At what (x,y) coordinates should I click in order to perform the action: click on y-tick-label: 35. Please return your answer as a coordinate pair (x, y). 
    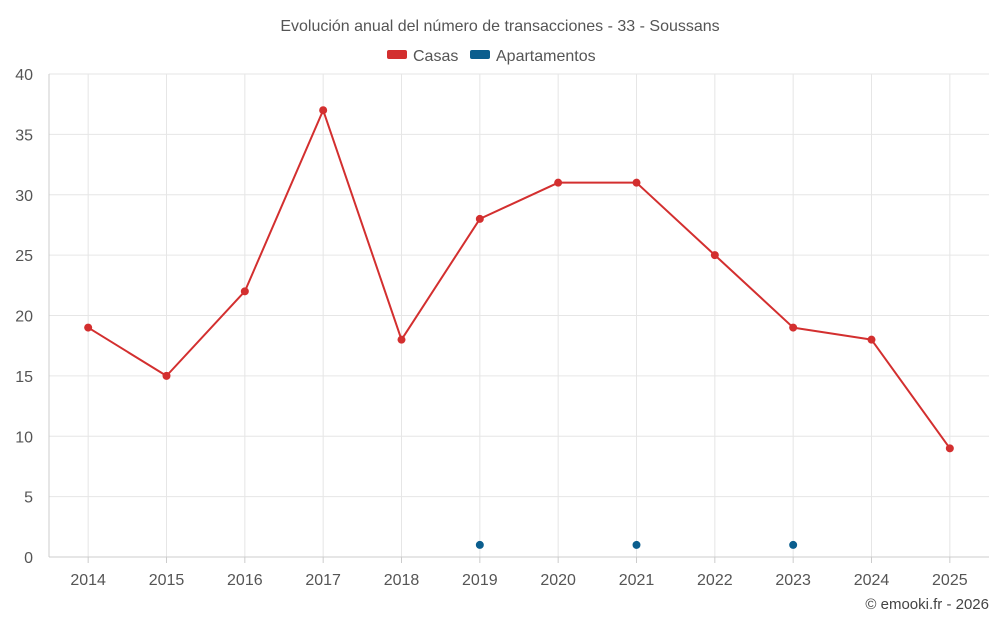
    Looking at the image, I should click on (24, 135).